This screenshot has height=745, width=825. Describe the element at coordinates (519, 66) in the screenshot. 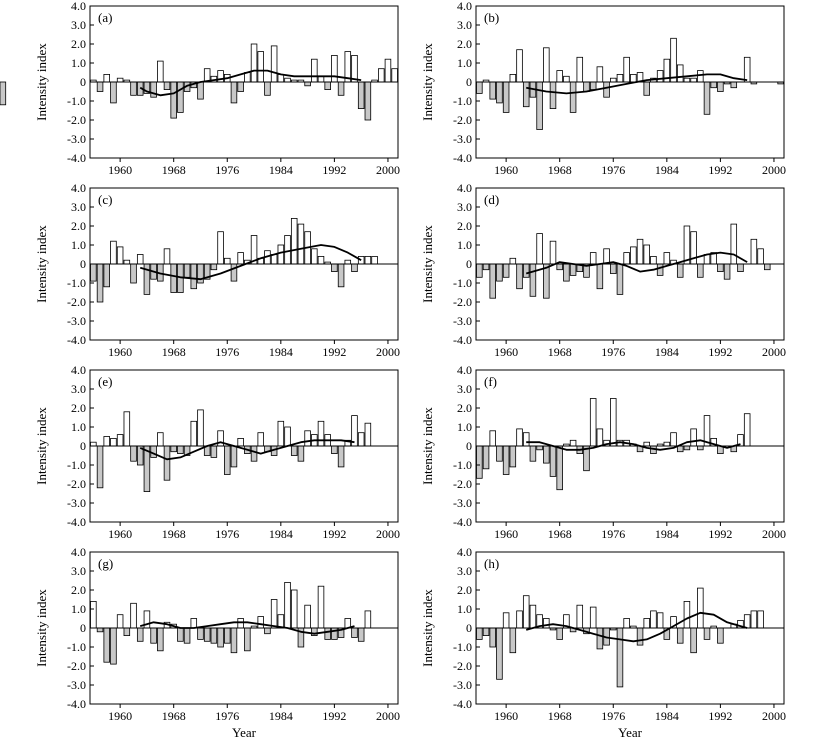

I see `bar-1962` at that location.